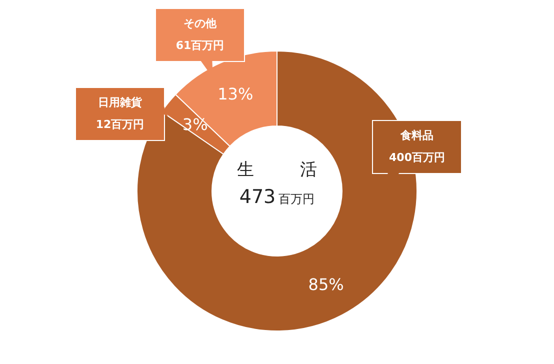 This screenshot has height=364, width=554. I want to click on slice-label: その他, so click(200, 24).